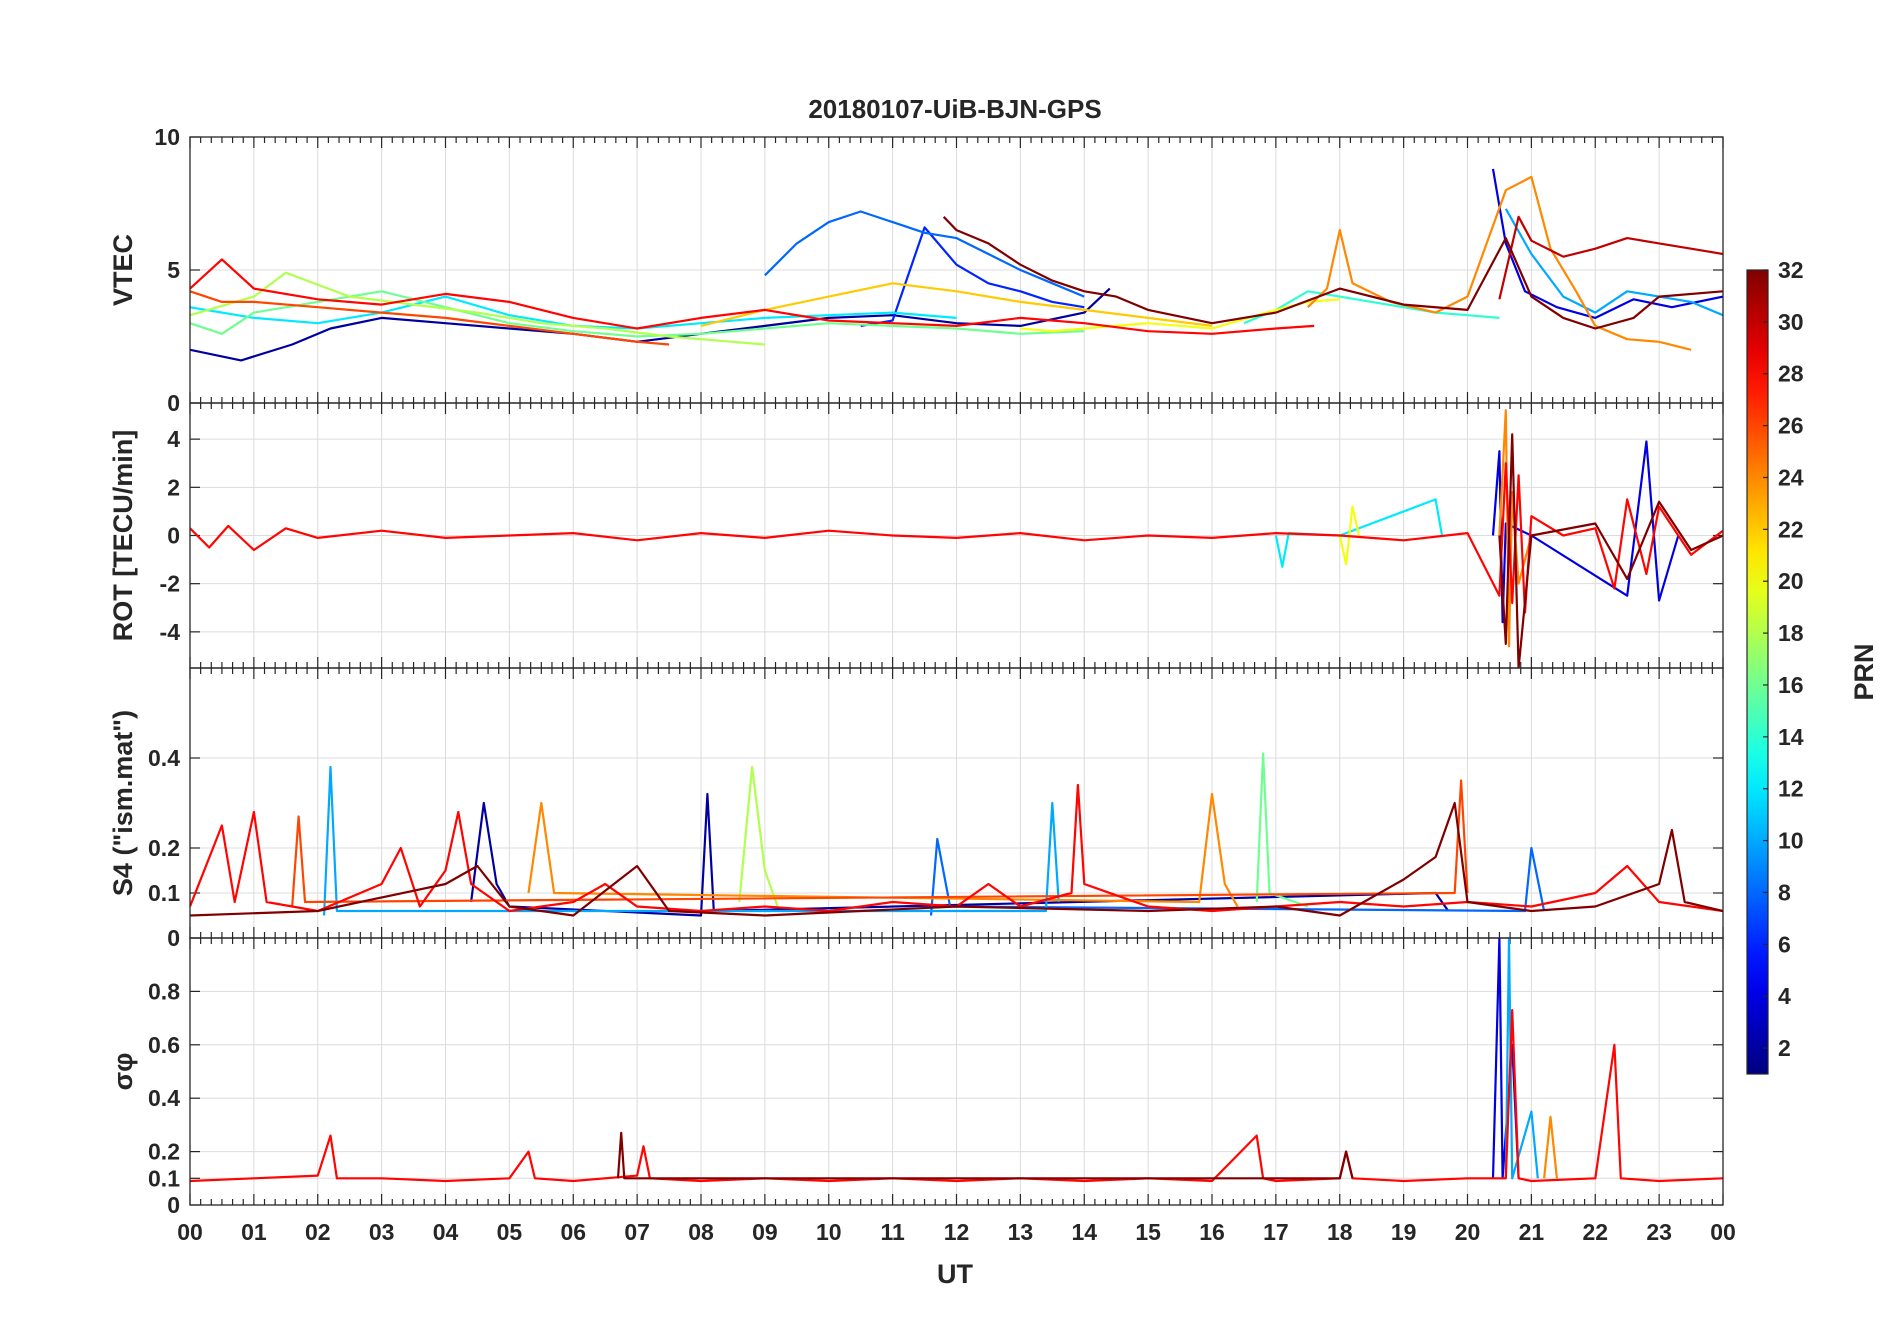  What do you see at coordinates (1084, 1232) in the screenshot?
I see `x-tick-label: 14` at bounding box center [1084, 1232].